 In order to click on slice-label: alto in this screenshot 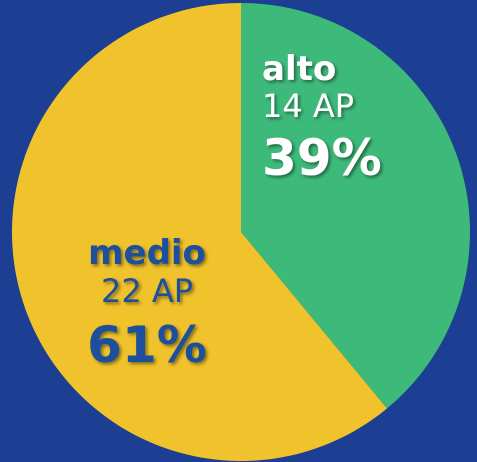, I will do `click(299, 69)`.